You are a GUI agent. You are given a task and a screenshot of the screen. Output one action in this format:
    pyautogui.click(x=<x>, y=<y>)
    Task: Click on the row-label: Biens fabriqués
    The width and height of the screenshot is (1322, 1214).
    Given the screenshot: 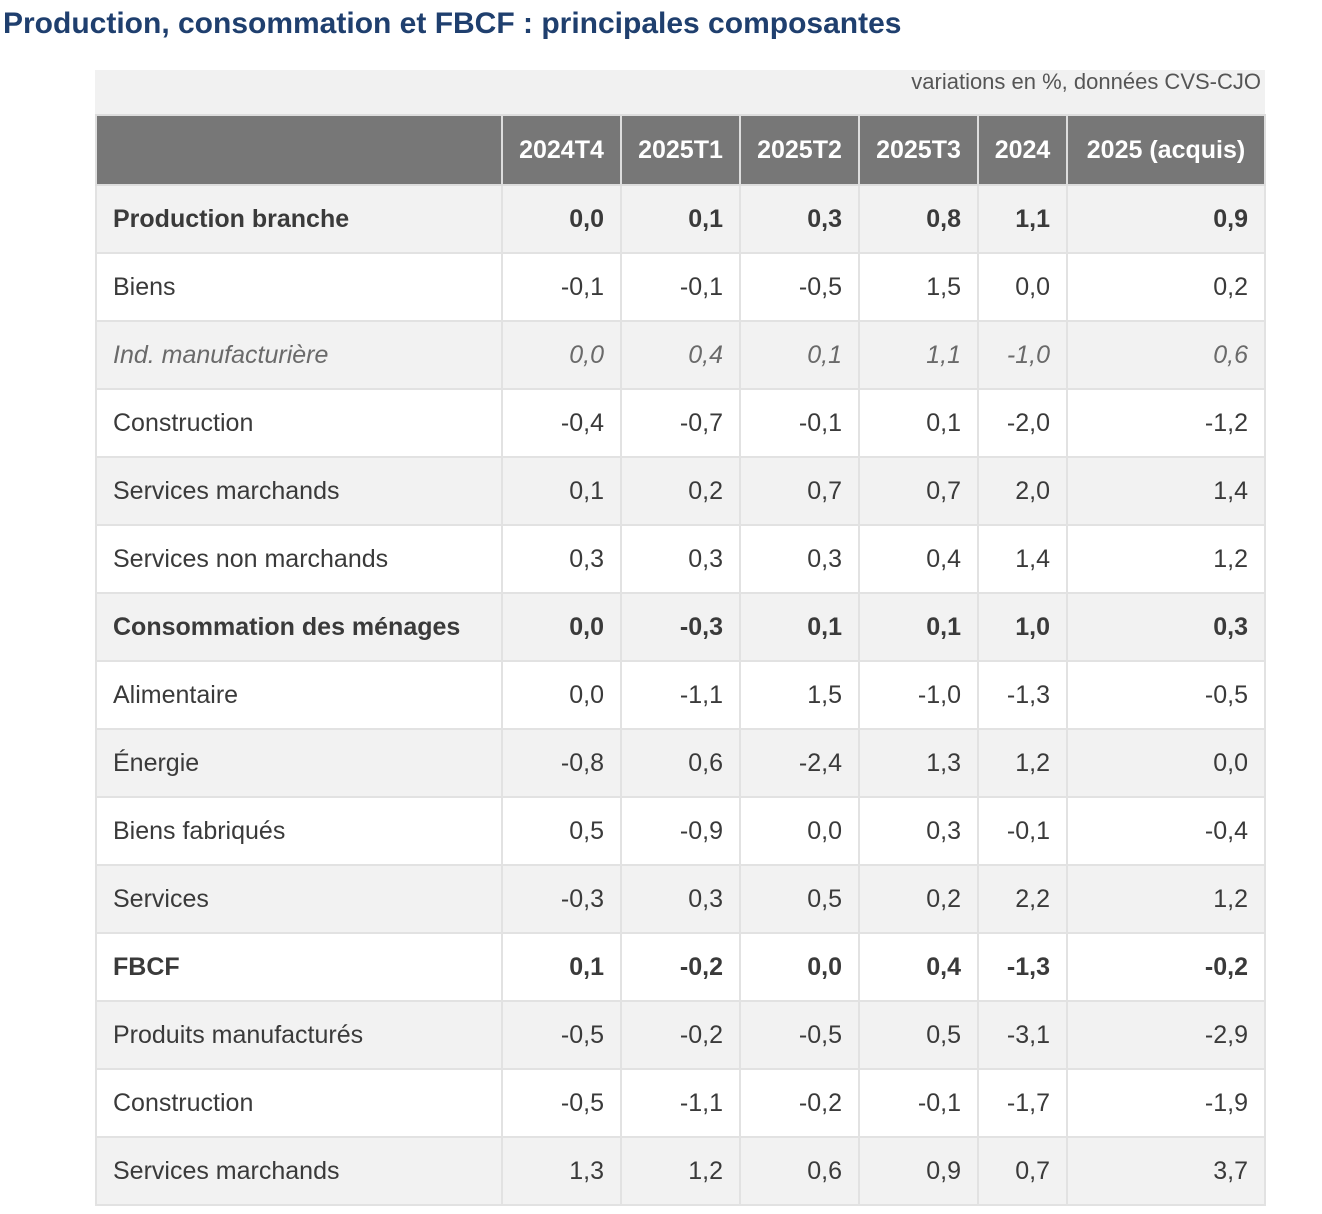 What is the action you would take?
    pyautogui.click(x=299, y=831)
    